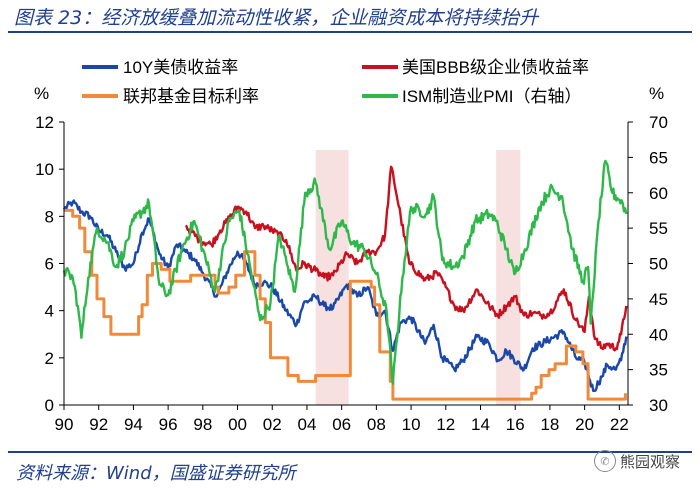 Image resolution: width=700 pixels, height=488 pixels. I want to click on x-tick-label: 96, so click(168, 424).